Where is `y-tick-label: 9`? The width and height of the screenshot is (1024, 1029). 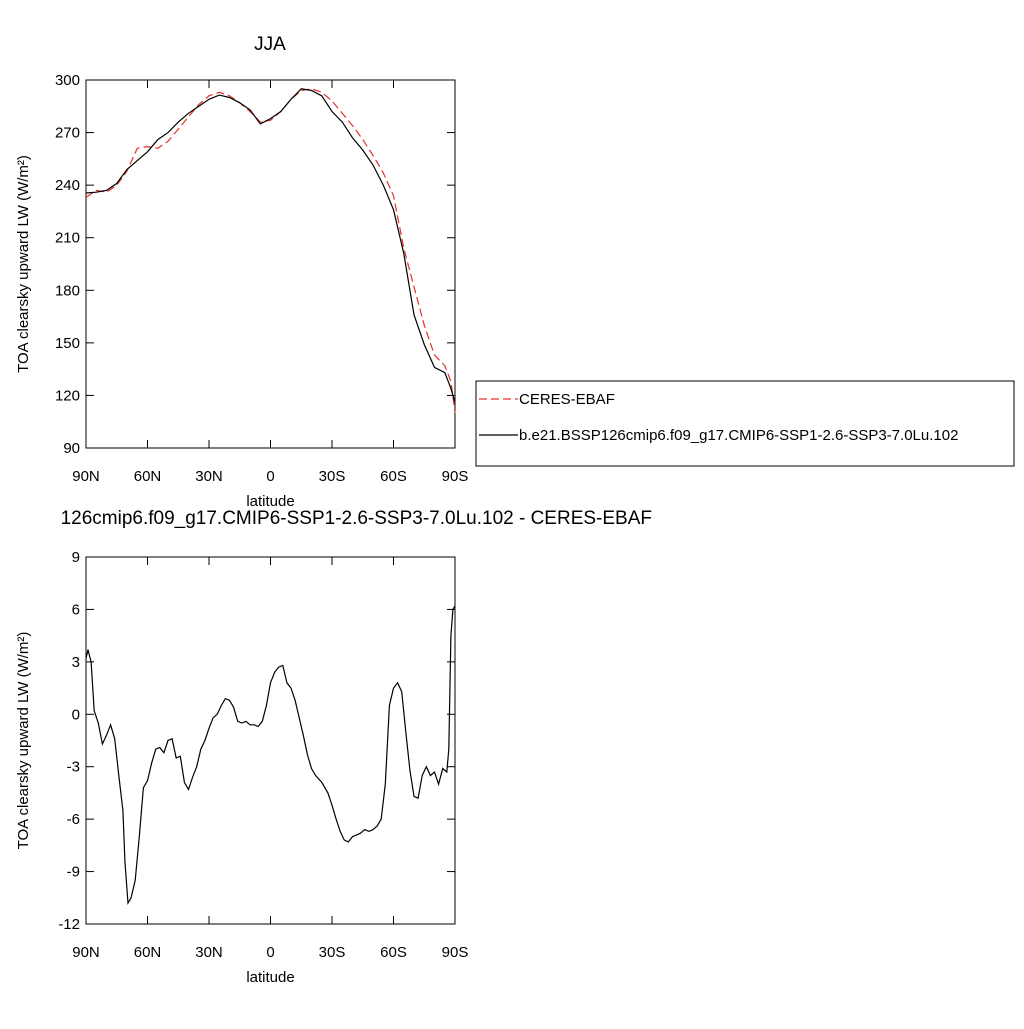 y-tick-label: 9 is located at coordinates (76, 557).